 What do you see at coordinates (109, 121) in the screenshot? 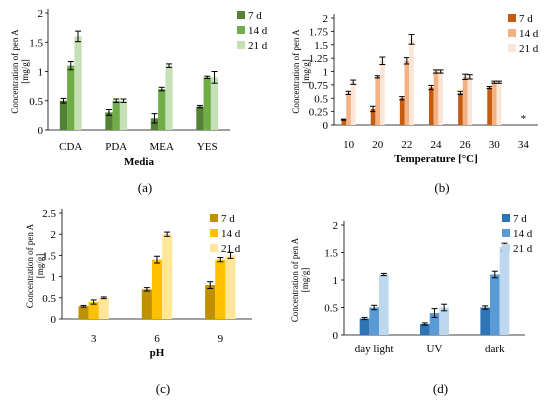
I see `bar-PDA-7d` at bounding box center [109, 121].